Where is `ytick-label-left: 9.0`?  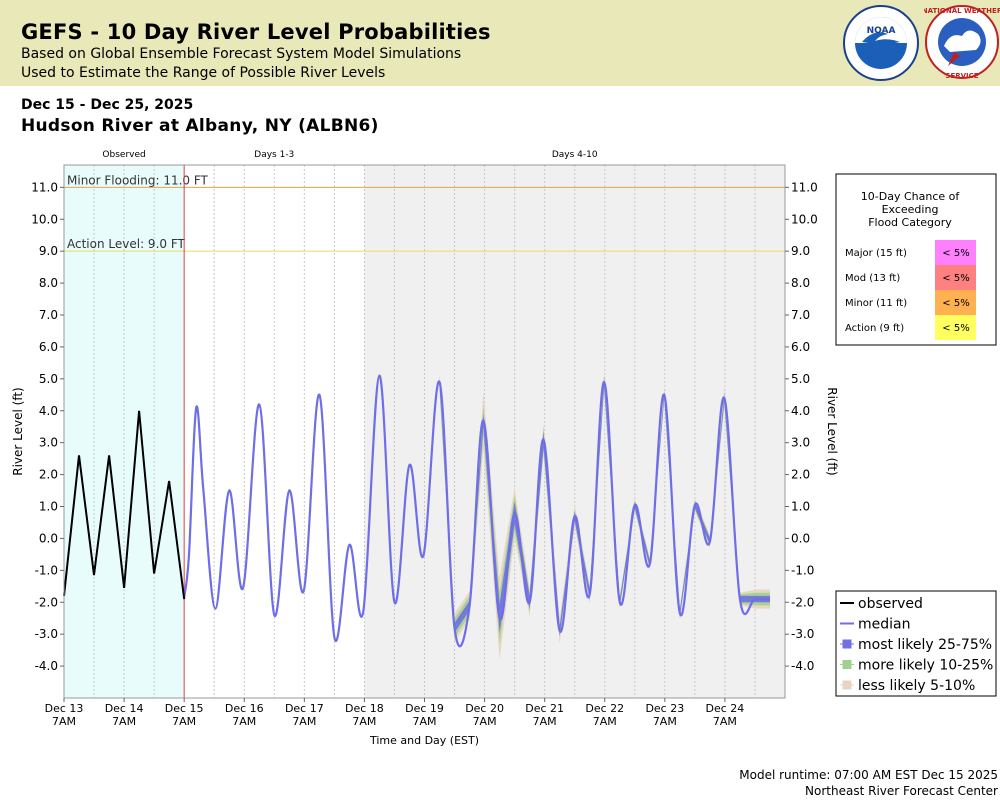 ytick-label-left: 9.0 is located at coordinates (48, 251).